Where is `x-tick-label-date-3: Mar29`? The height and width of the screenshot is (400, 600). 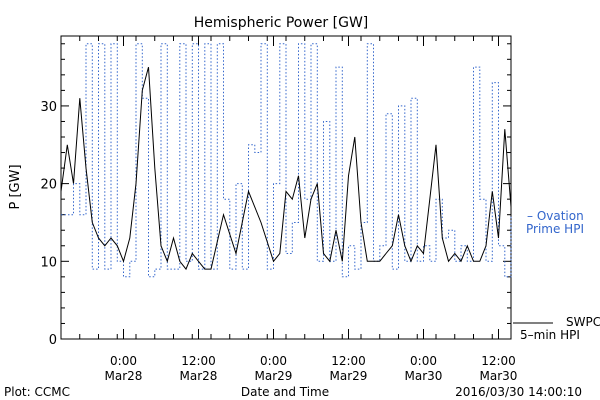 x-tick-label-date-3: Mar29 is located at coordinates (349, 376).